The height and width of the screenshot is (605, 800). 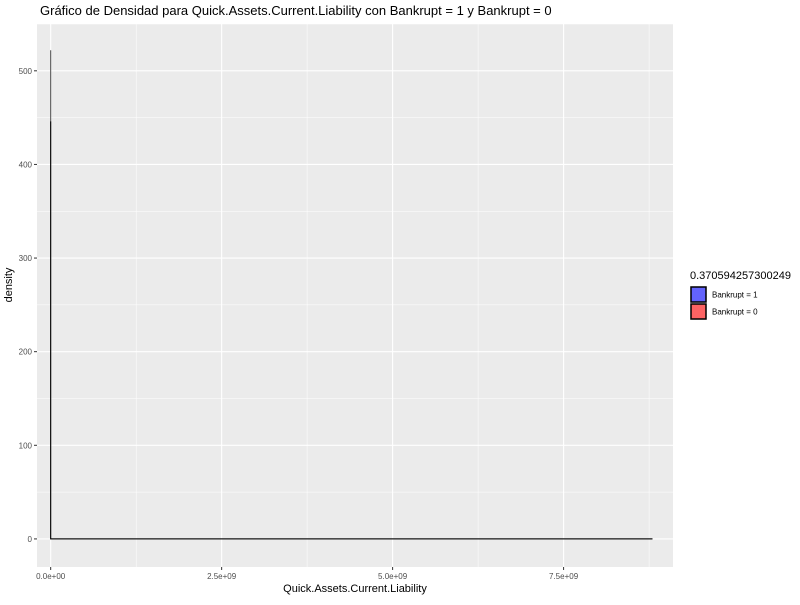 What do you see at coordinates (26, 352) in the screenshot?
I see `y-tick-label: 200` at bounding box center [26, 352].